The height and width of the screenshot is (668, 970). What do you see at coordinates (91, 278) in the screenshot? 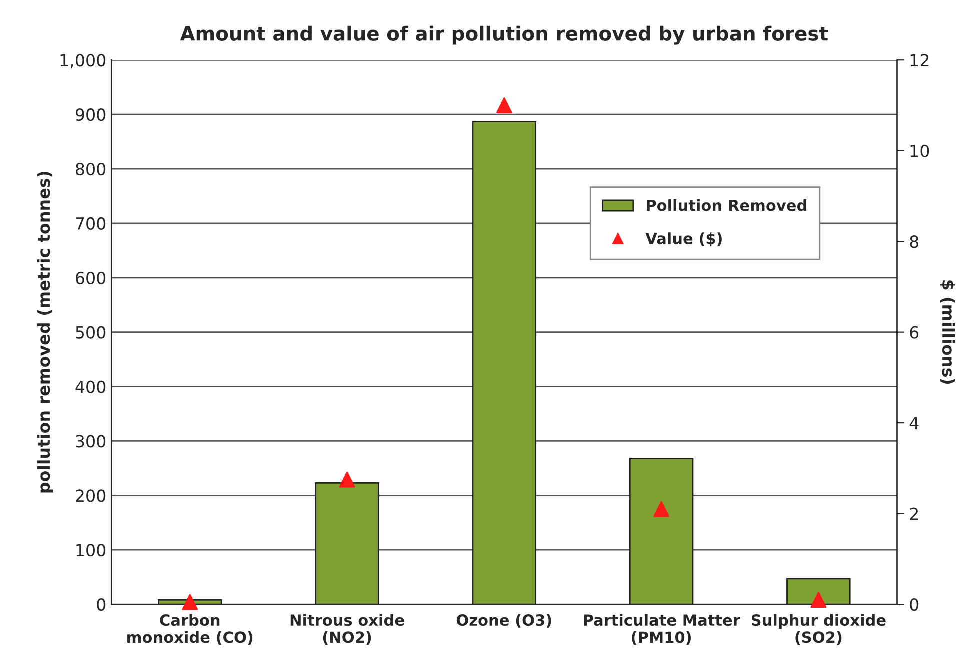
I see `y-tick-label: 600` at bounding box center [91, 278].